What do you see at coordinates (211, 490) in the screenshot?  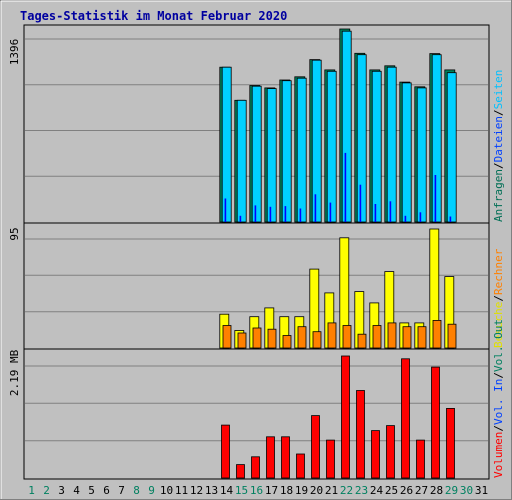 I see `day-label: 13` at bounding box center [211, 490].